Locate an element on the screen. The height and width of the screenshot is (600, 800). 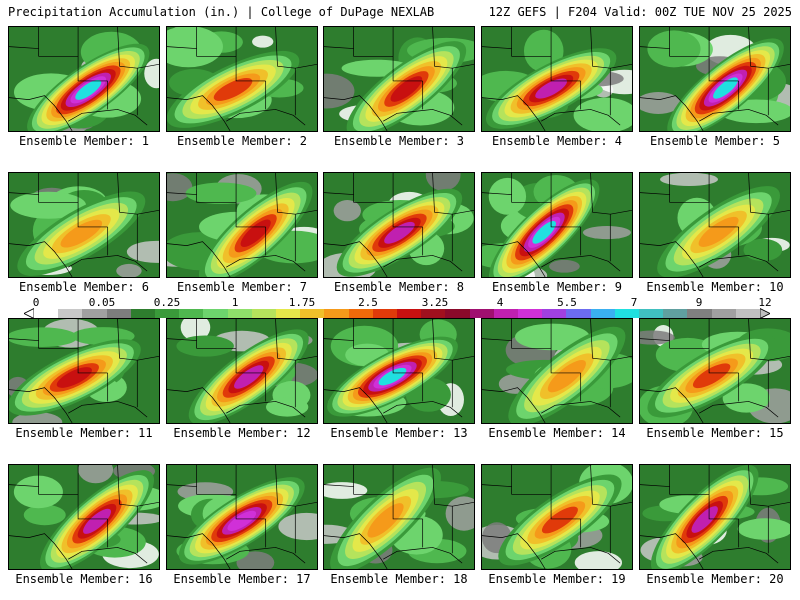
panel-caption: Ensemble Member: 4 is located at coordinates (557, 141).